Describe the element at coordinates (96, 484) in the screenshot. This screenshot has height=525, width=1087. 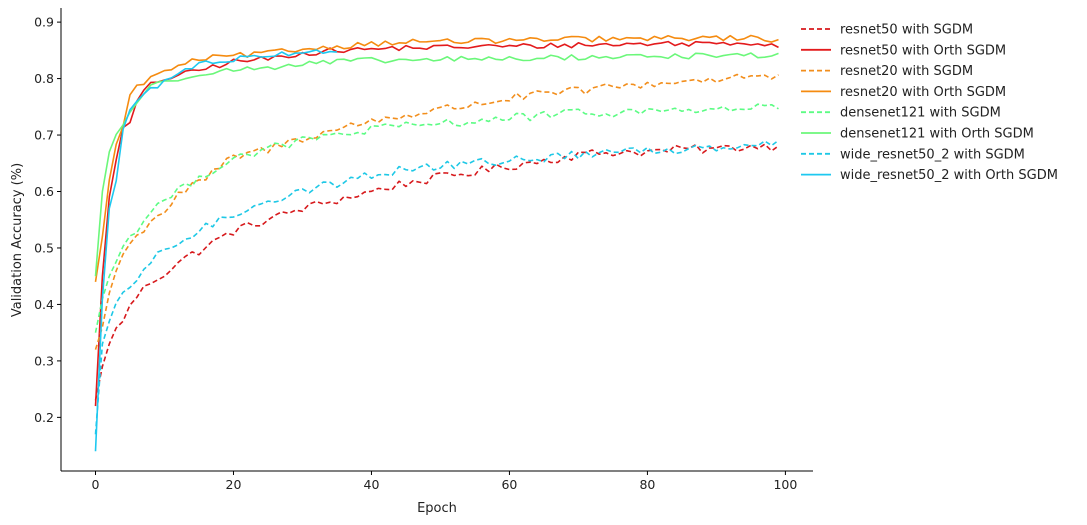
I see `x-tick-label: 0` at that location.